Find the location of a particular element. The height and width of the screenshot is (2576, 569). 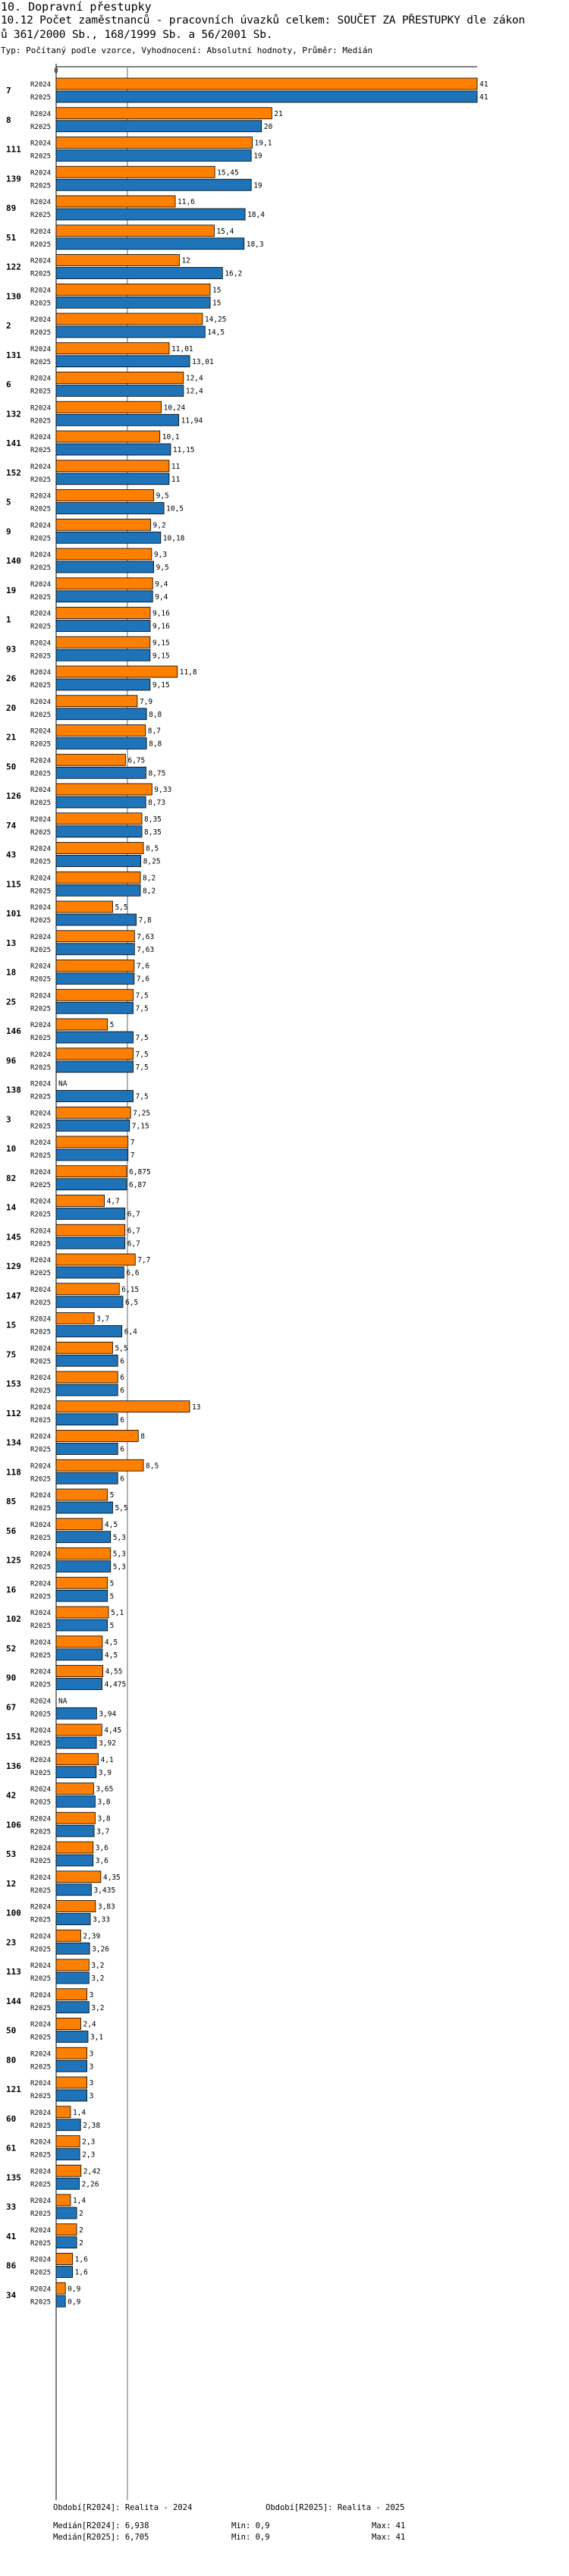

category-label: 20 is located at coordinates (11, 708).